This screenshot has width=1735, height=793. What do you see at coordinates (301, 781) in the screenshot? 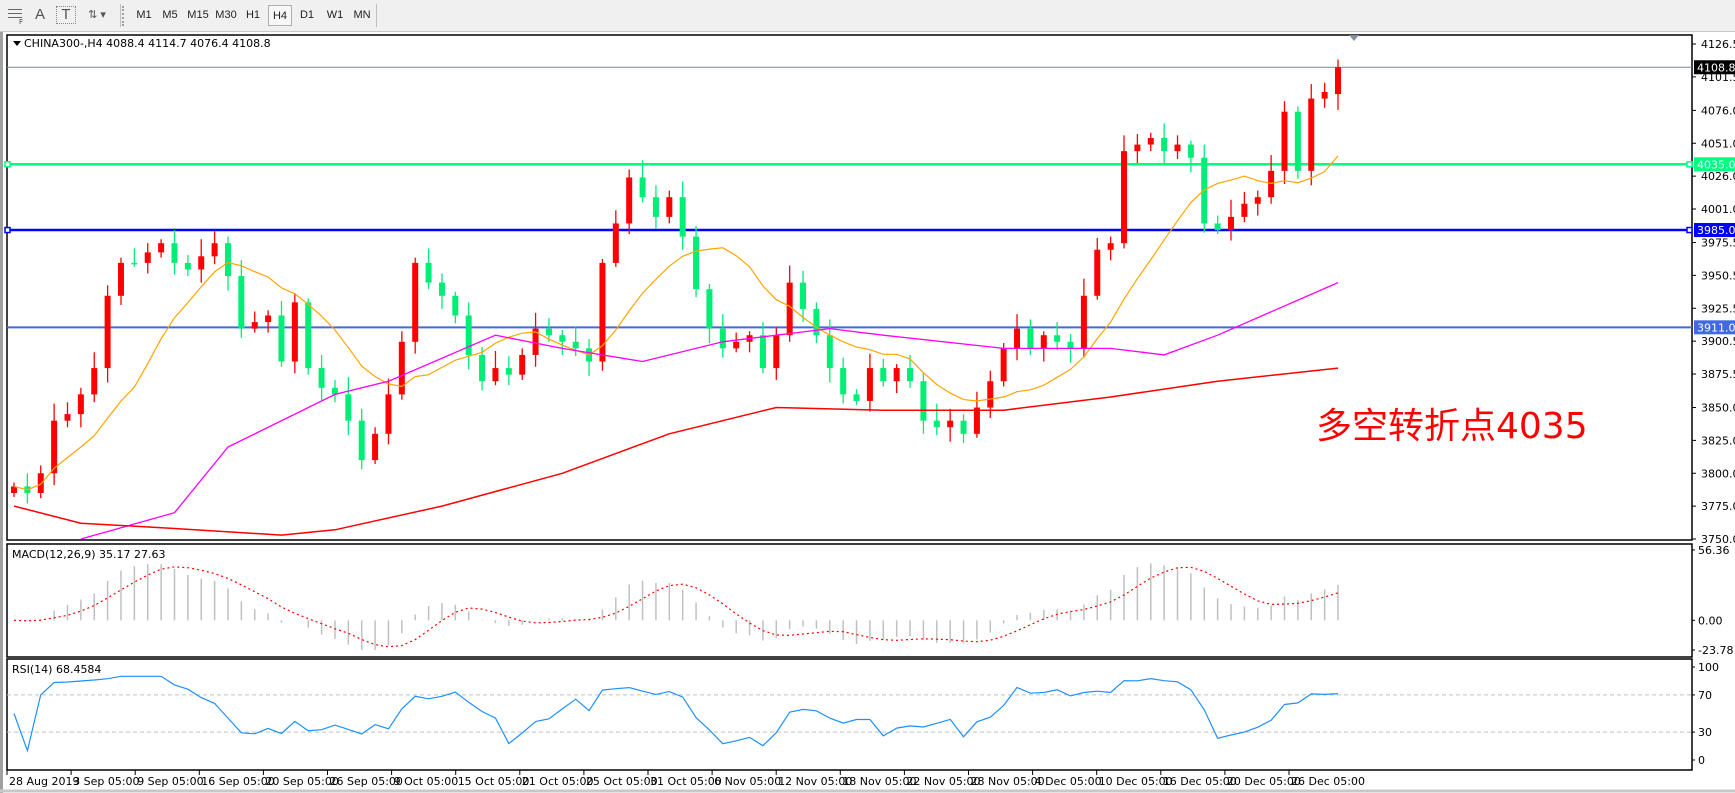
I see `time-tick-label: 20 Sep 05:00` at bounding box center [301, 781].